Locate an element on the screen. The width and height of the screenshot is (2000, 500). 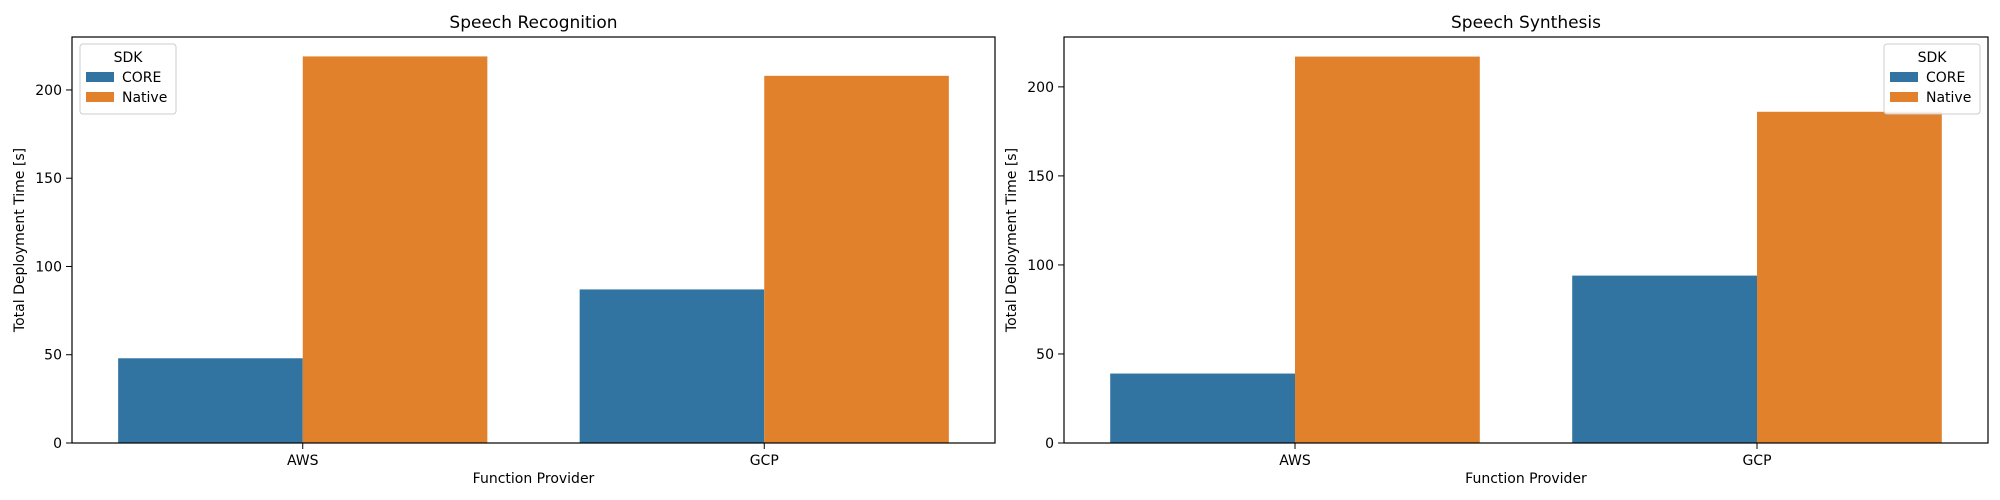
chart-title: Speech Synthesis is located at coordinates (1526, 23).